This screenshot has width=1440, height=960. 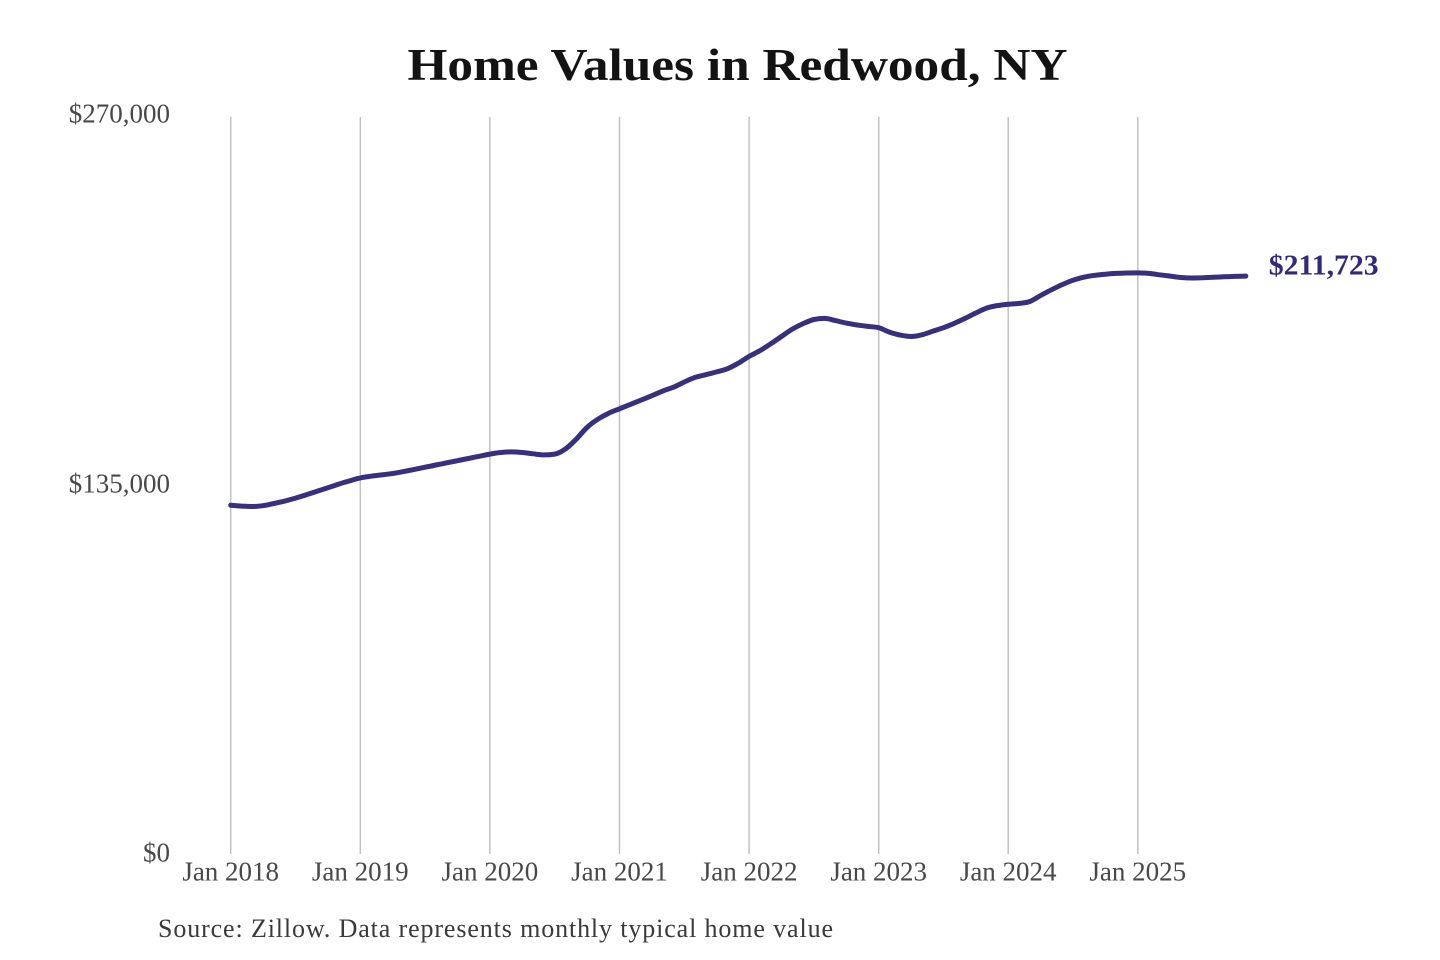 I want to click on svg-text: Jan 2019, so click(x=360, y=872).